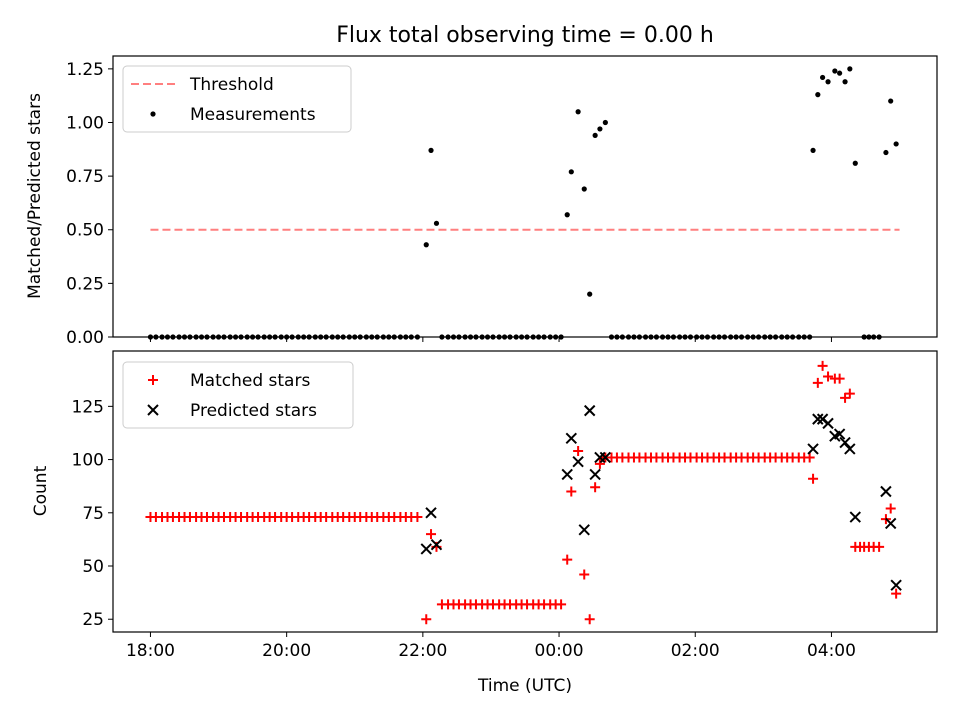 The height and width of the screenshot is (720, 960). I want to click on legend-predicted-label: Predicted stars, so click(253, 411).